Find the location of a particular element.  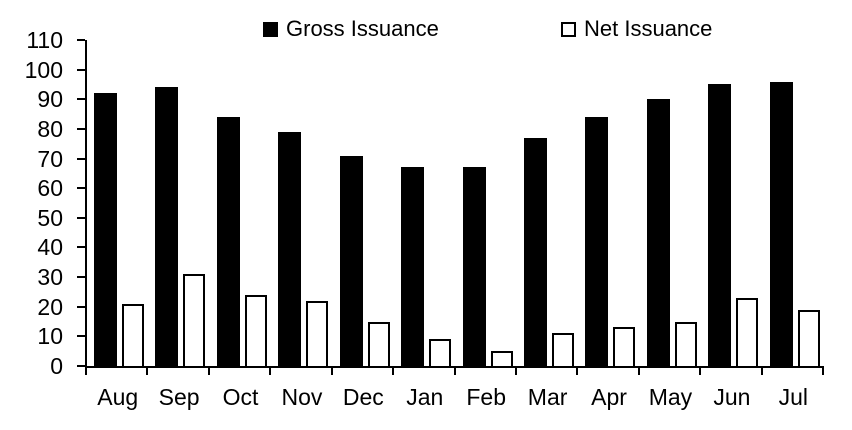

gross-bar-nov is located at coordinates (290, 248).